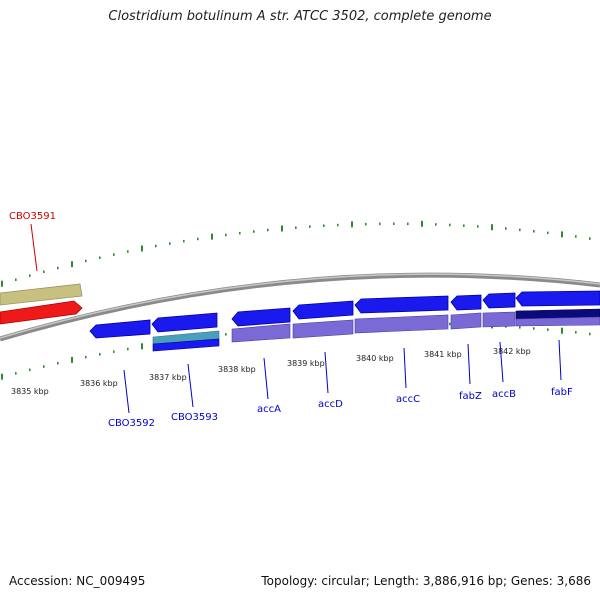 This screenshot has width=600, height=600. Describe the element at coordinates (41, 294) in the screenshot. I see `gene-cbo3591-bar` at that location.